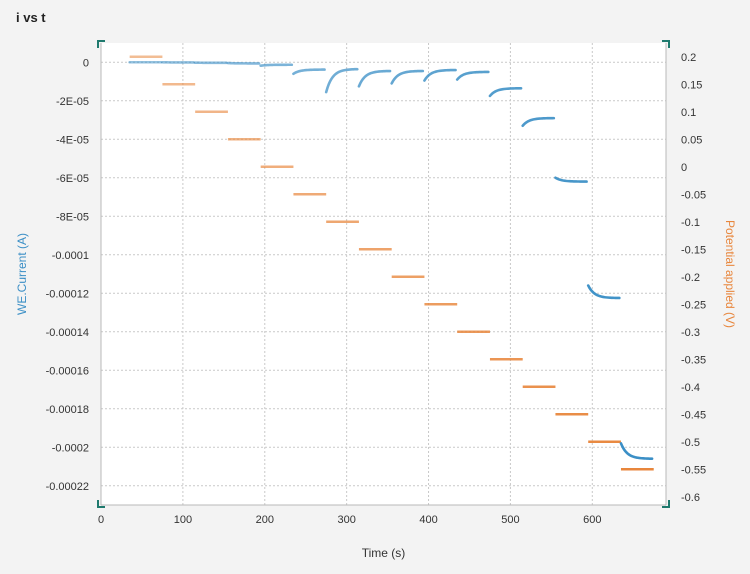 The width and height of the screenshot is (750, 574). I want to click on y-right-tick-label: -0.55, so click(693, 470).